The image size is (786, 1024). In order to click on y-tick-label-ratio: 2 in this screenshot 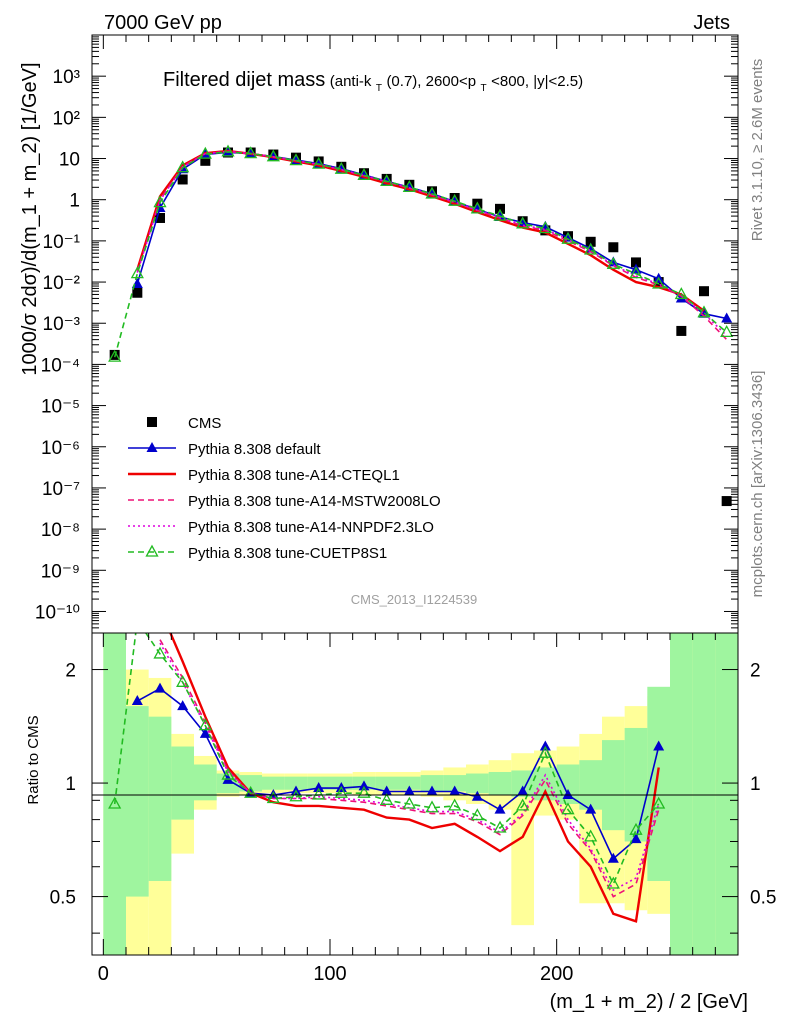, I will do `click(70, 671)`.